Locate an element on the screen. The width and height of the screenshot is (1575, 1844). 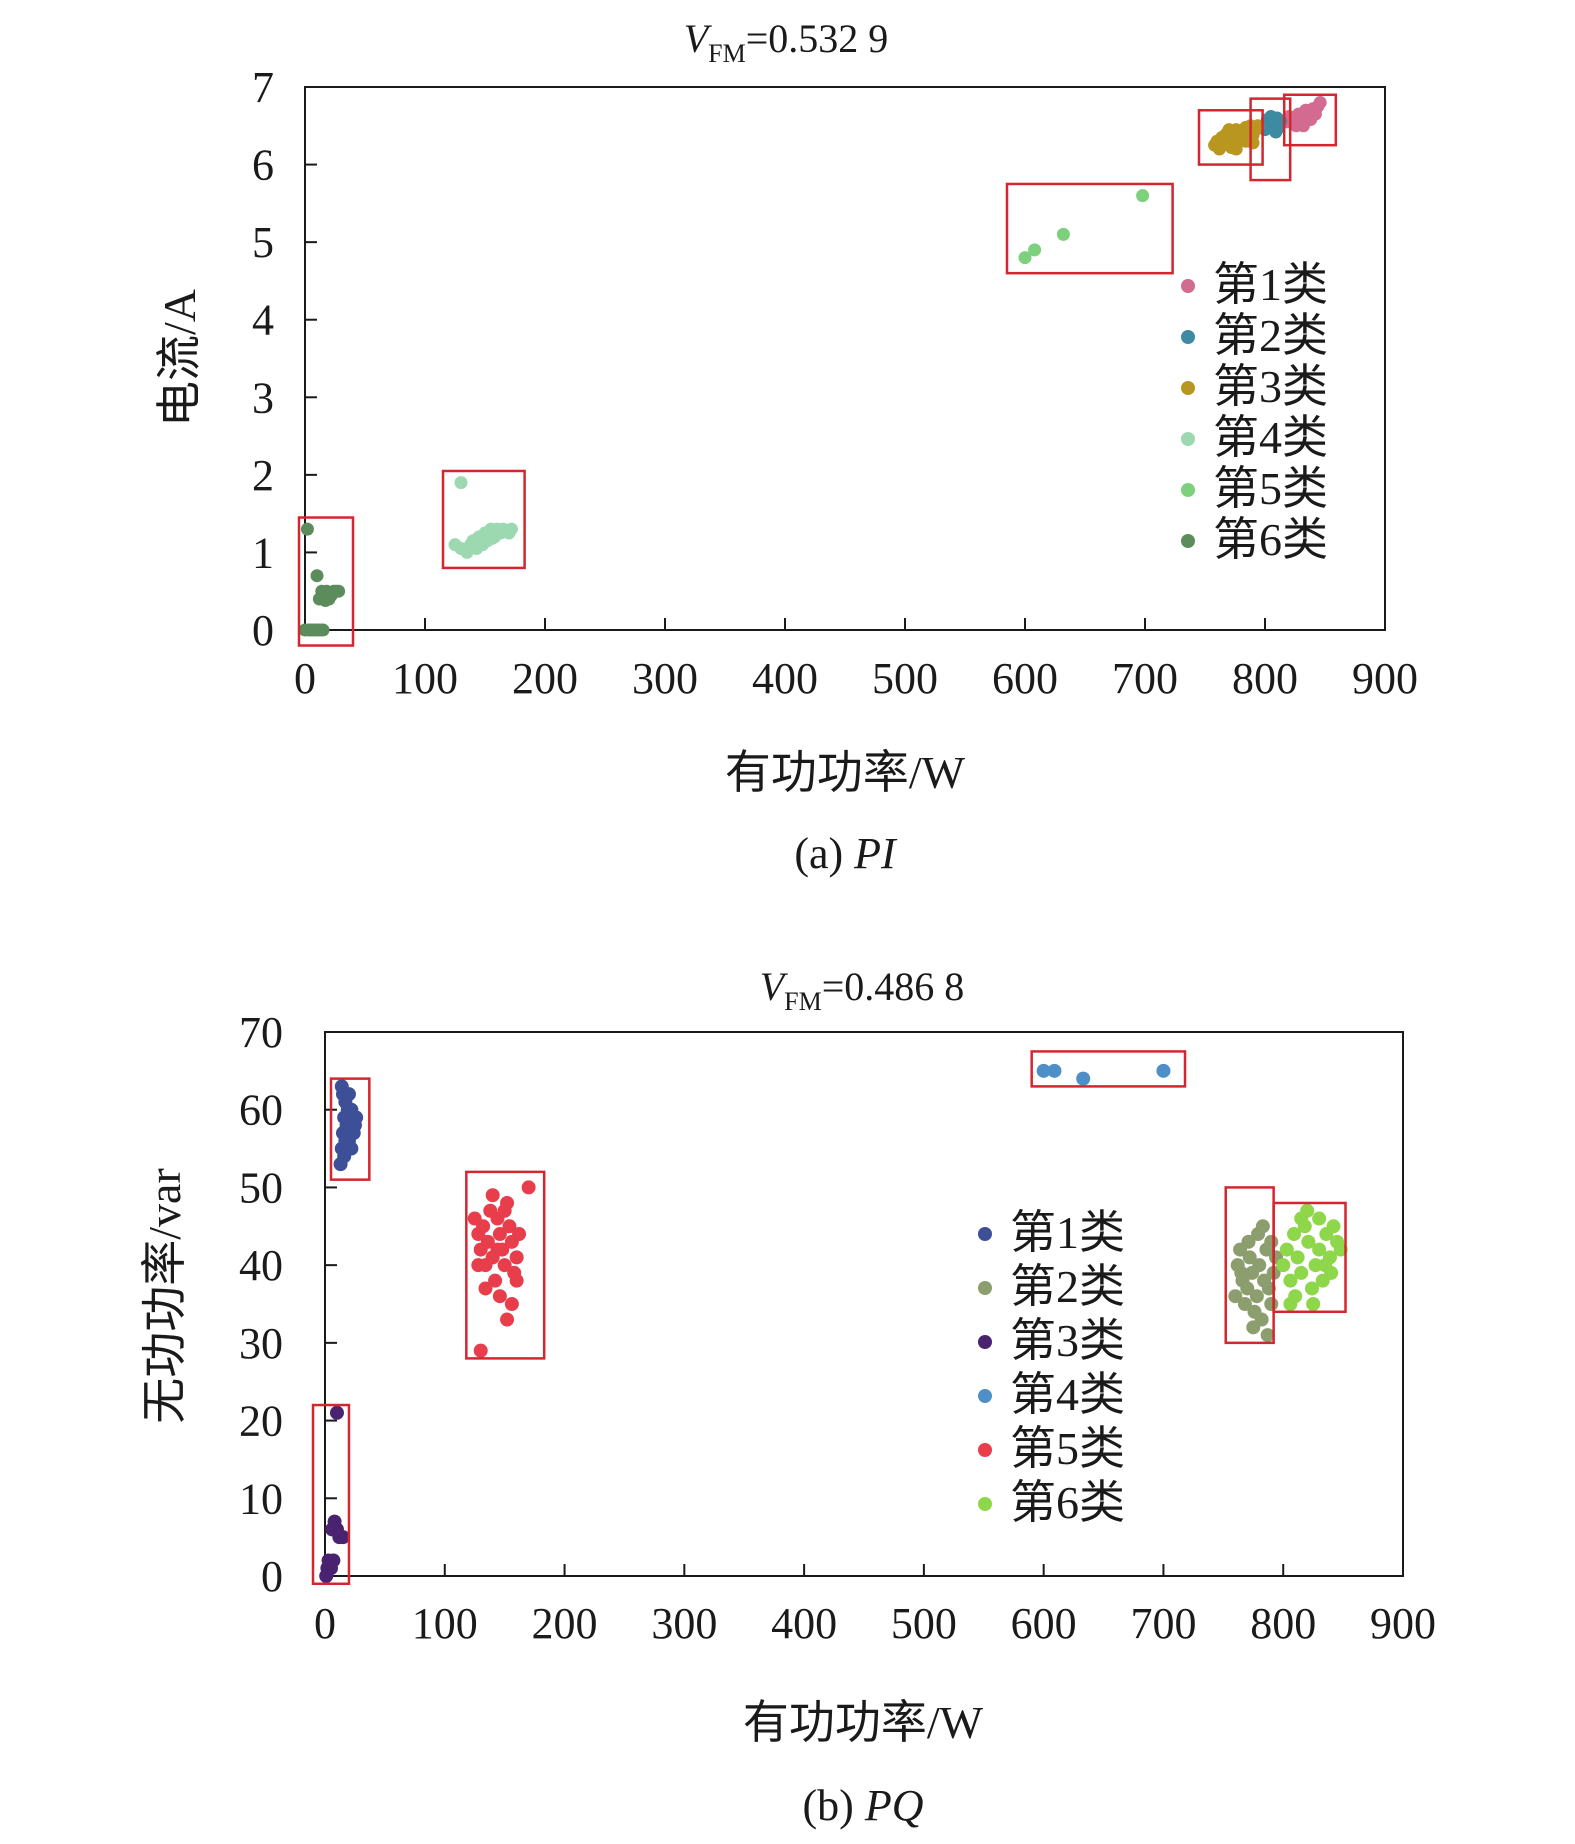
chart-b-xtick-label: 700 is located at coordinates (1163, 1623).